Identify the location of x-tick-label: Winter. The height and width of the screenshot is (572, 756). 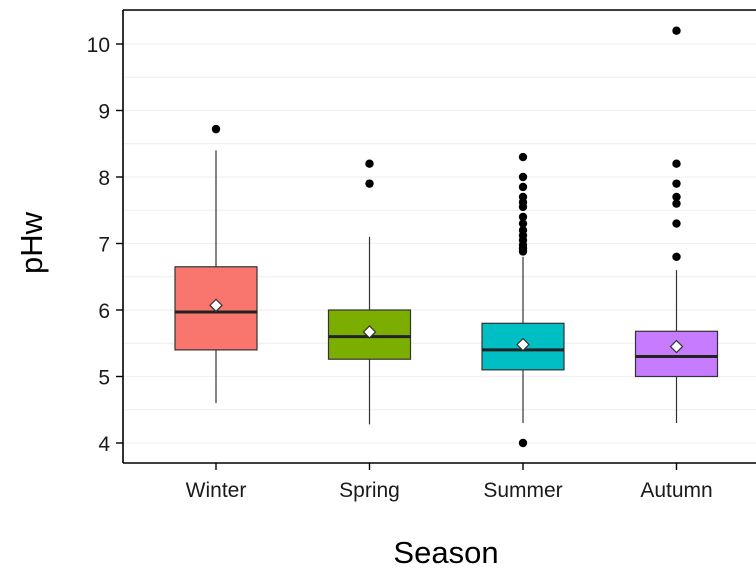
(216, 490).